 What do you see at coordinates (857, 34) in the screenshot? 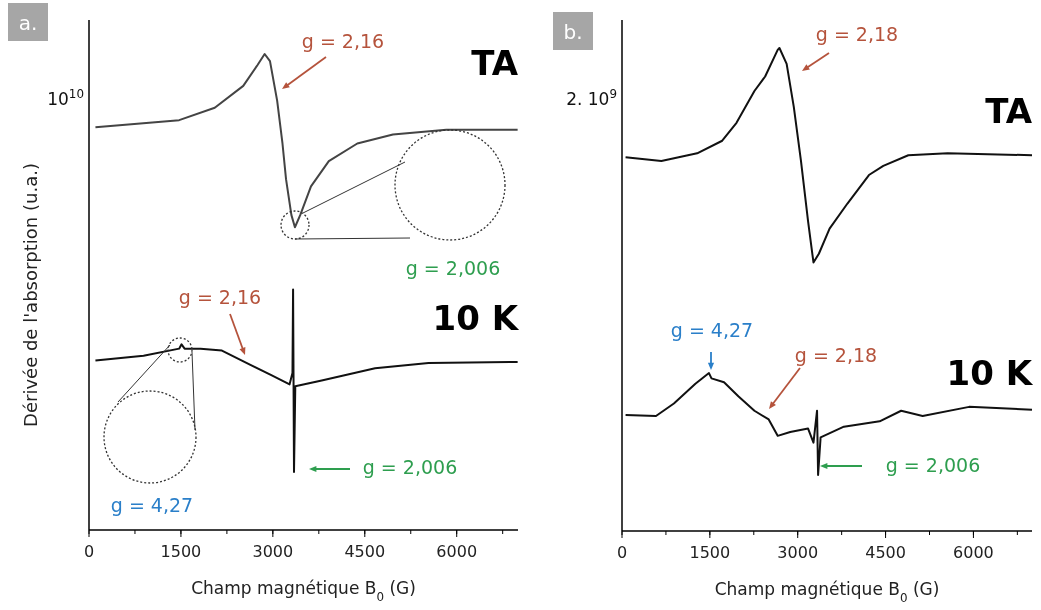
I see `text: g = 2,18` at bounding box center [857, 34].